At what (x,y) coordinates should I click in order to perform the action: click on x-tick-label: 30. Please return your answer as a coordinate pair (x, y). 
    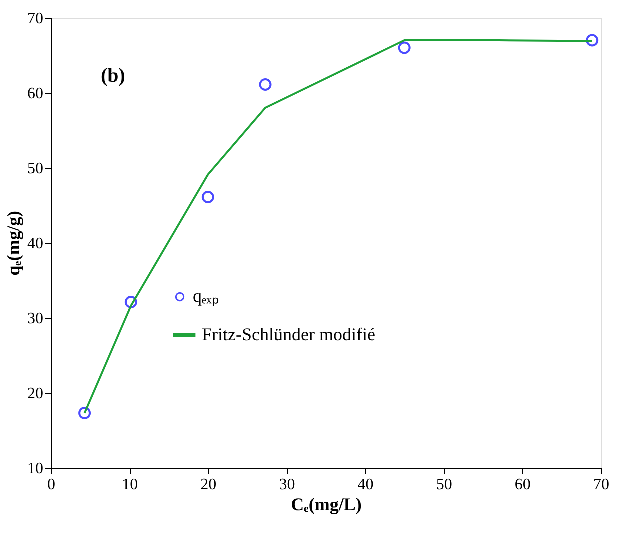
    Looking at the image, I should click on (287, 485).